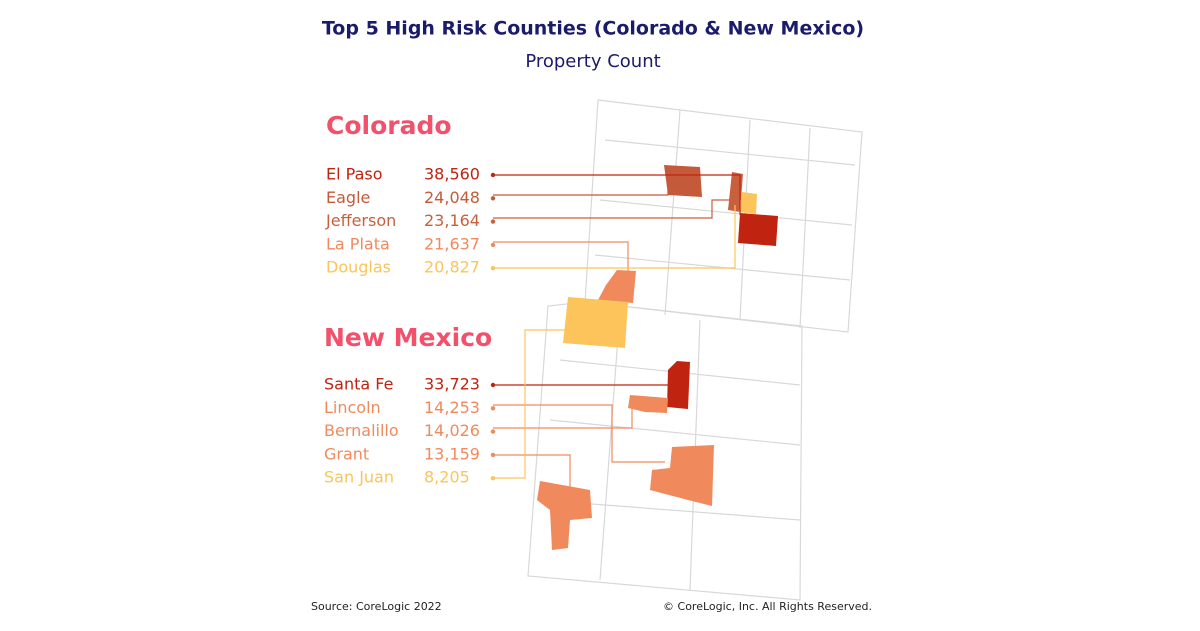 Image resolution: width=1200 pixels, height=631 pixels. What do you see at coordinates (592, 61) in the screenshot?
I see `subtitle: Property Count` at bounding box center [592, 61].